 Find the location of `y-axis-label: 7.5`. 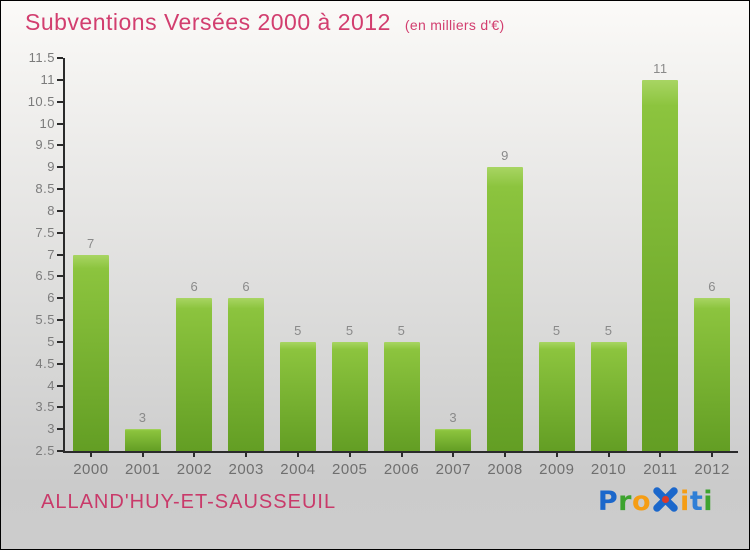

y-axis-label: 7.5 is located at coordinates (45, 232).